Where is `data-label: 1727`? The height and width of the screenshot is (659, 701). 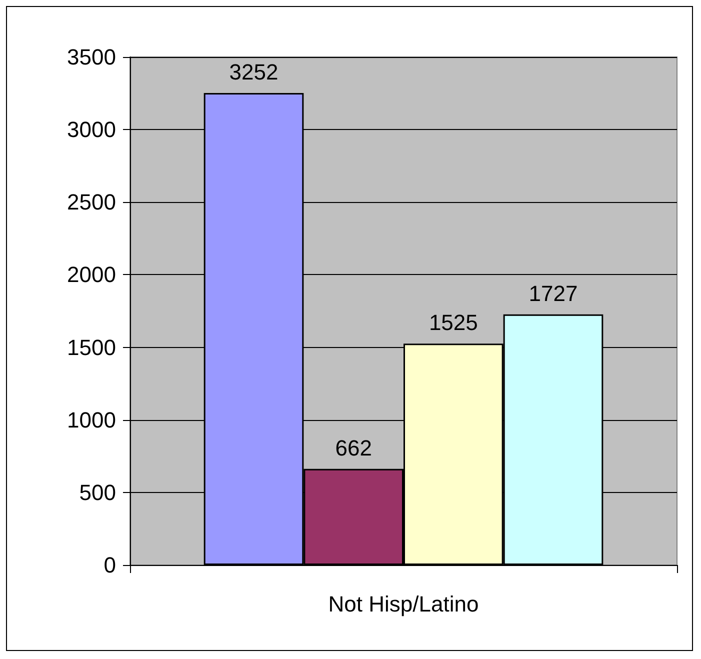
data-label: 1727 is located at coordinates (553, 293).